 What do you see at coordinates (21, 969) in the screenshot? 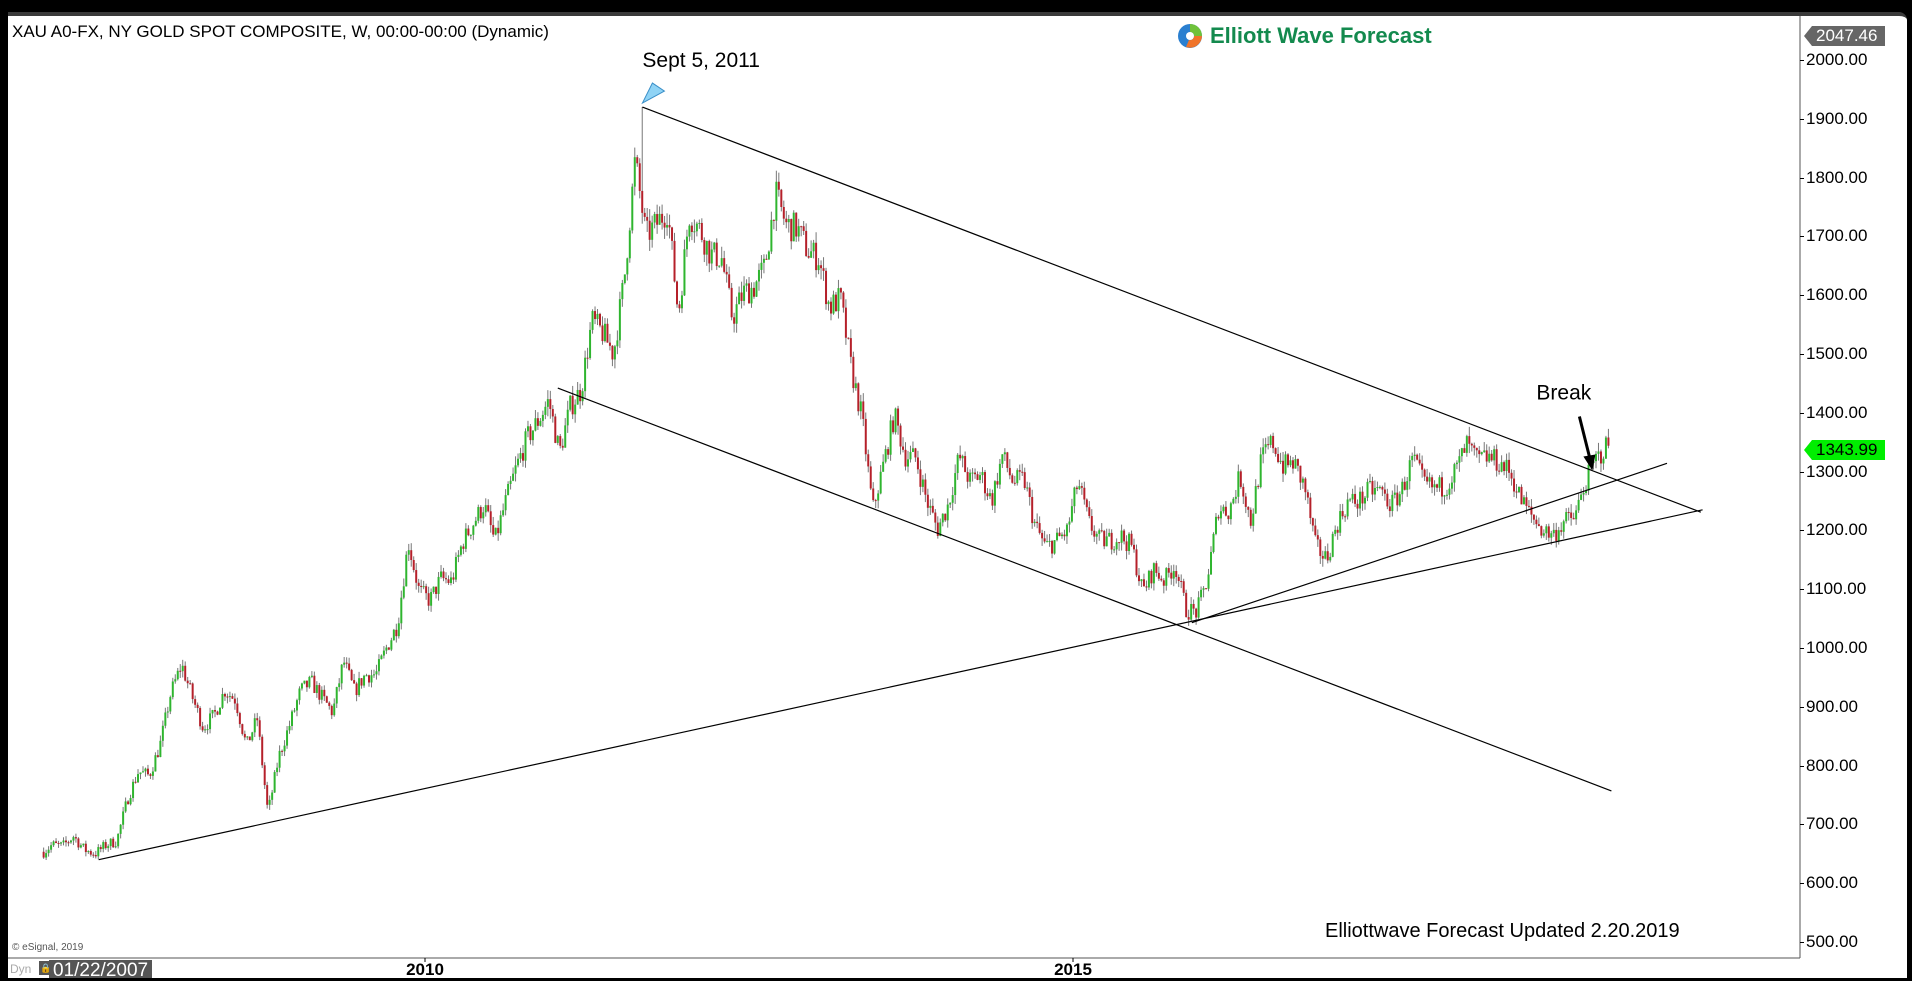
I see `dyn-label: Dyn` at bounding box center [21, 969].